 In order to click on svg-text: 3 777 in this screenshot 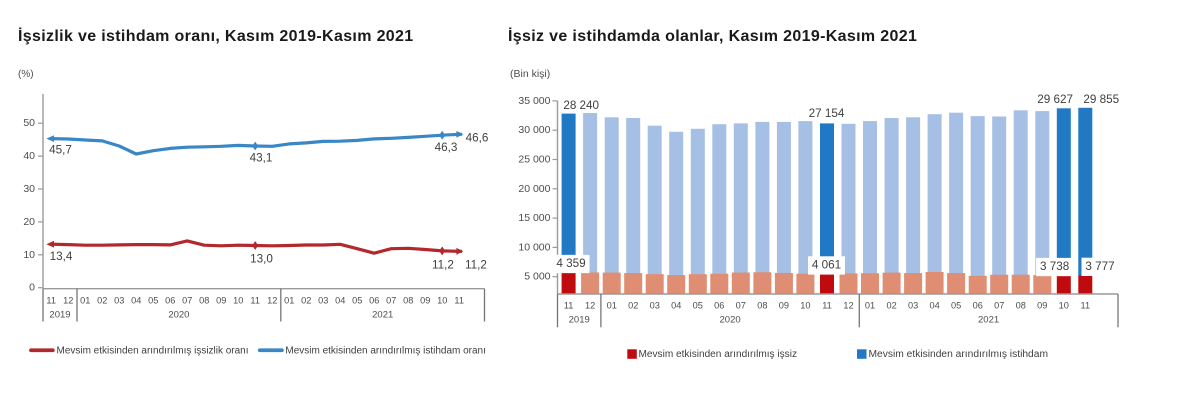, I will do `click(1099, 266)`.